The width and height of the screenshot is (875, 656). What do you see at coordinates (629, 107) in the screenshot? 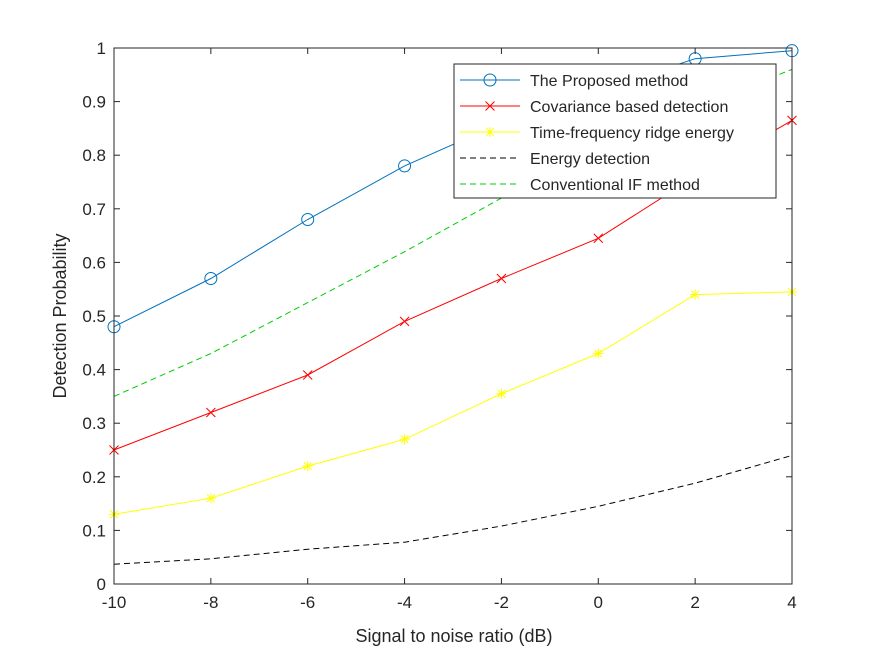
I see `legend-label-2: Covariance based detection` at bounding box center [629, 107].